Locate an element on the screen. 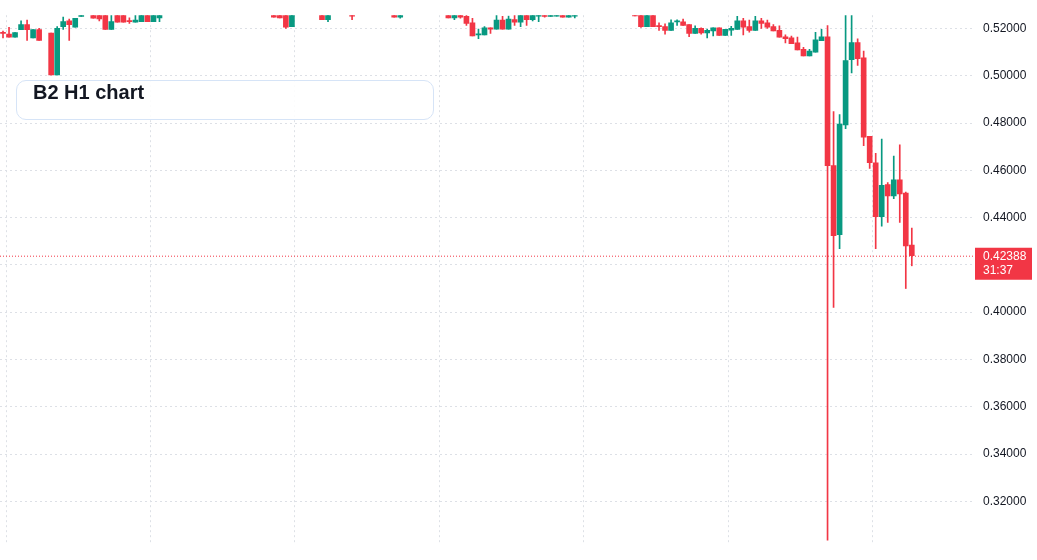  y-tick-label: 0.52000 is located at coordinates (1005, 27).